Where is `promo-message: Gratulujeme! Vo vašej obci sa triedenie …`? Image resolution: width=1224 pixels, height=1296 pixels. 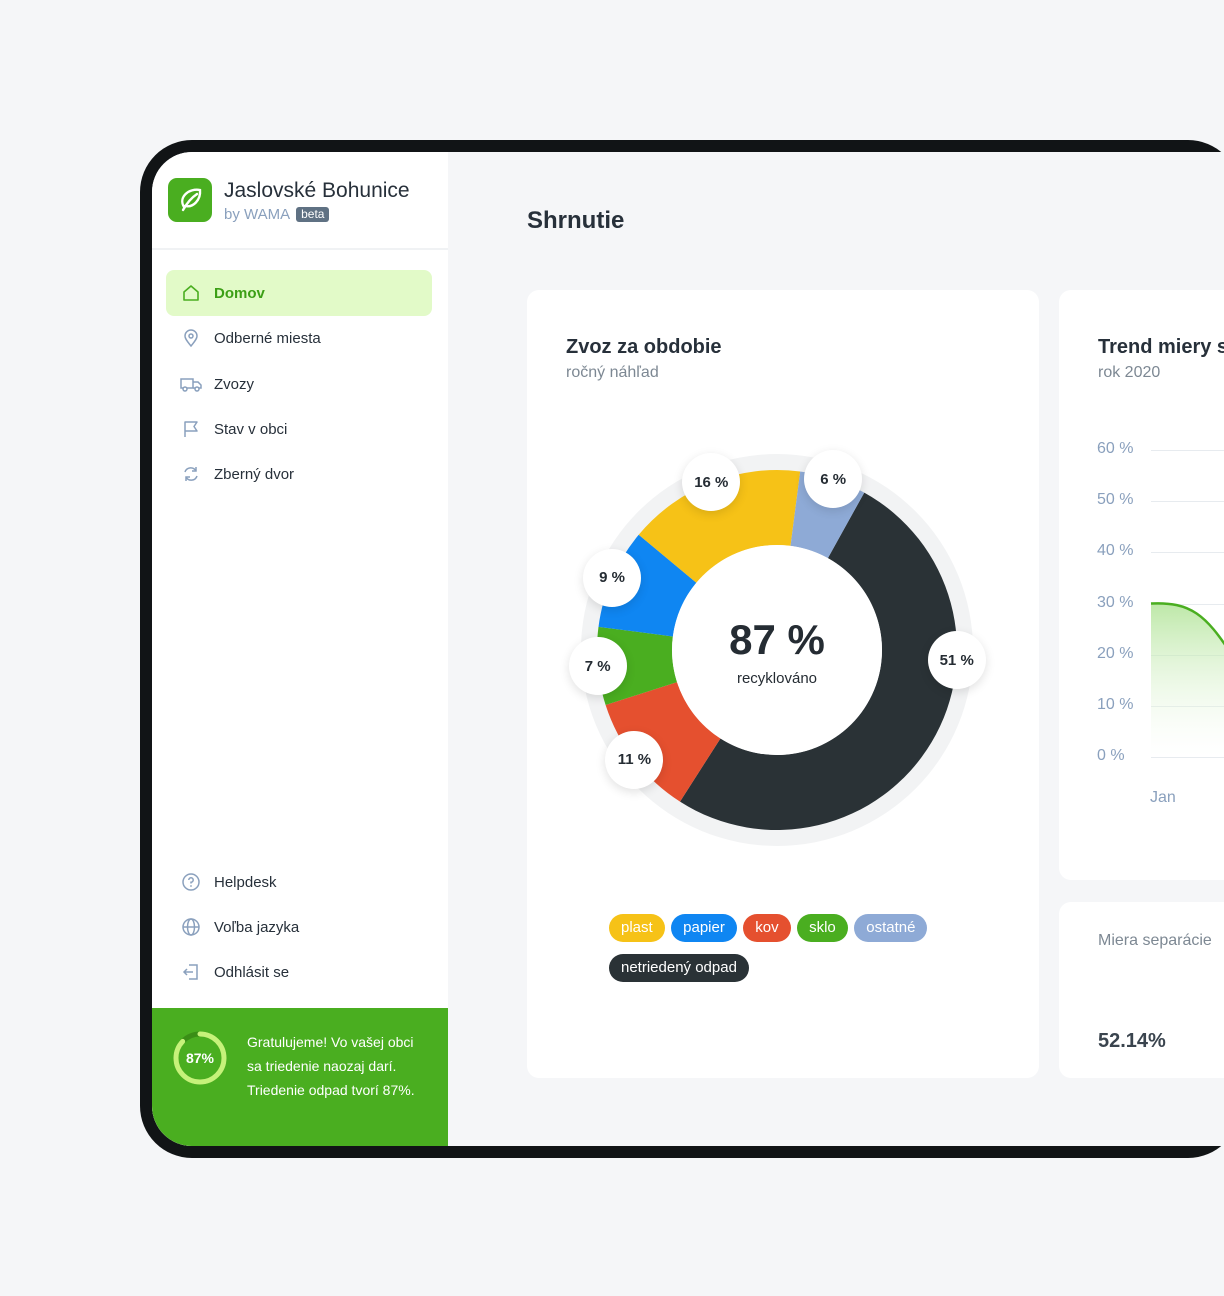 promo-message: Gratulujeme! Vo vašej obci sa triedenie … is located at coordinates (331, 1066).